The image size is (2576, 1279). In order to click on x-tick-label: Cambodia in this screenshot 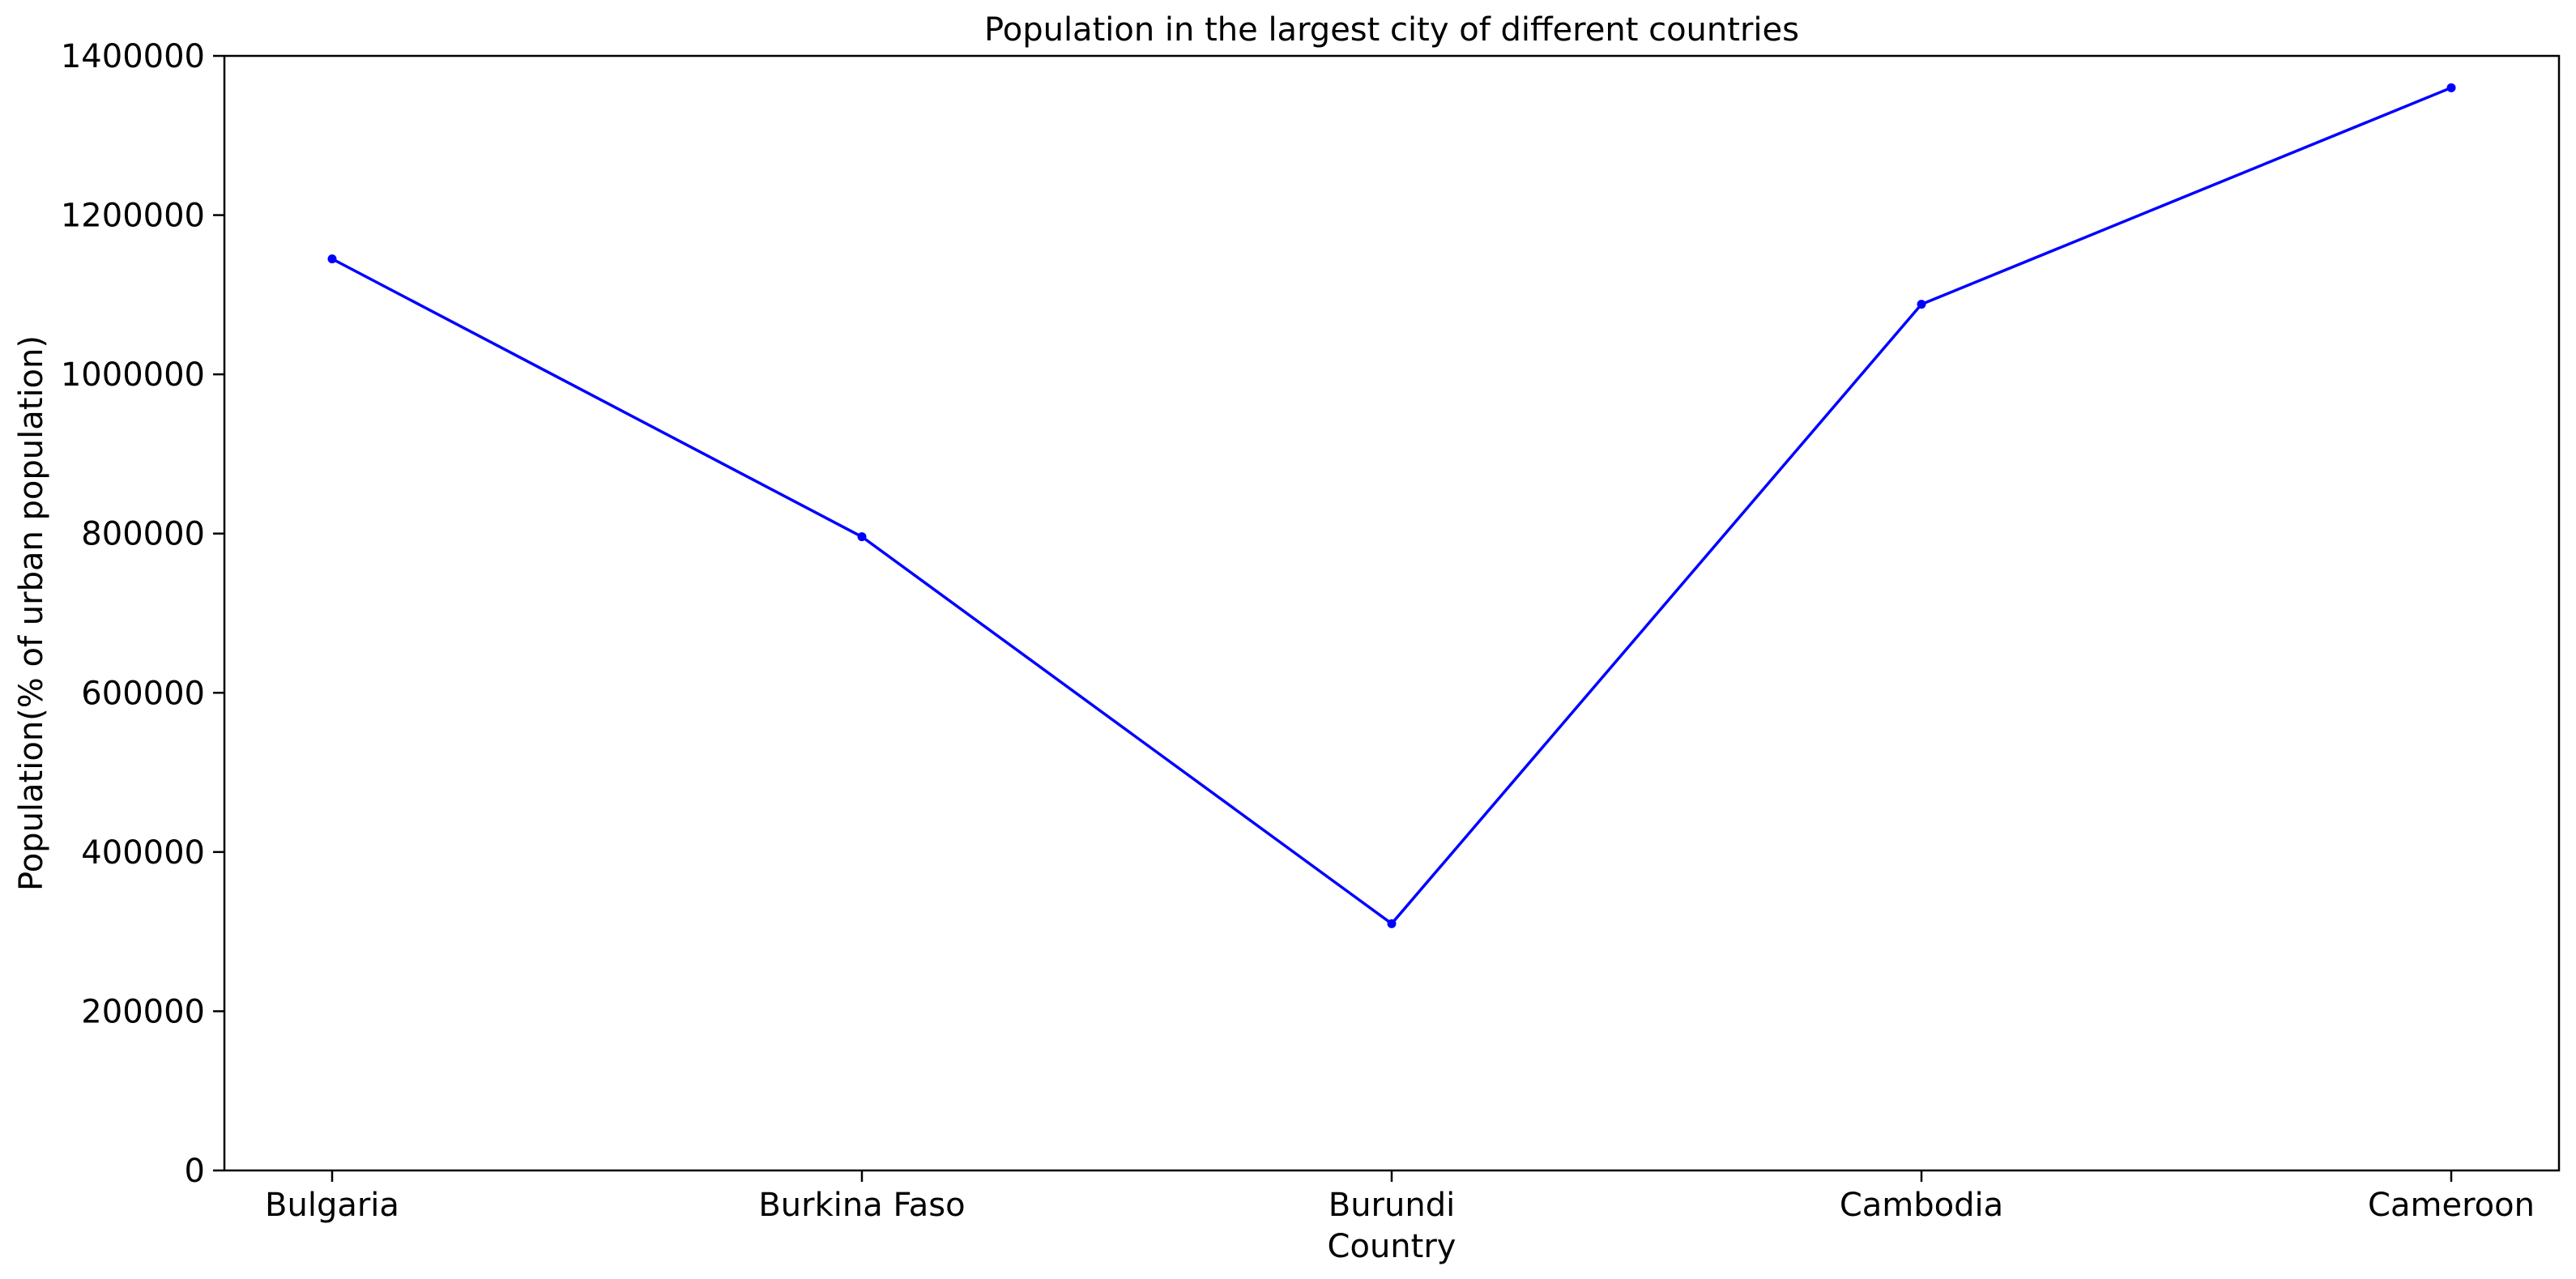, I will do `click(1922, 1205)`.